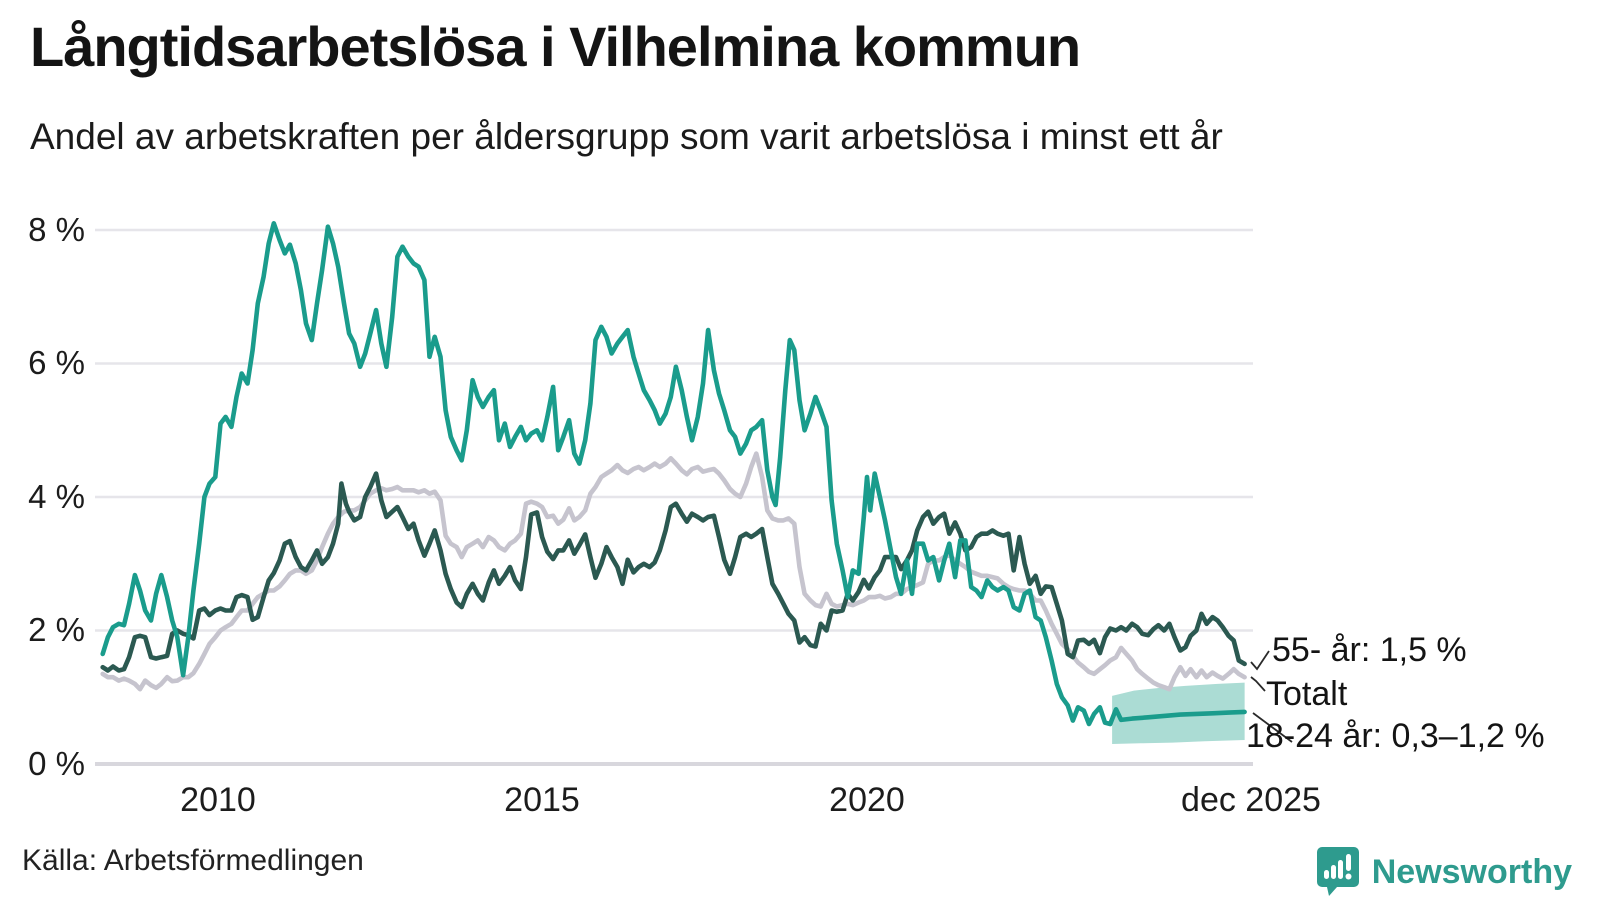 This screenshot has height=900, width=1600. Describe the element at coordinates (56, 763) in the screenshot. I see `y-tick-0: 0 %` at that location.